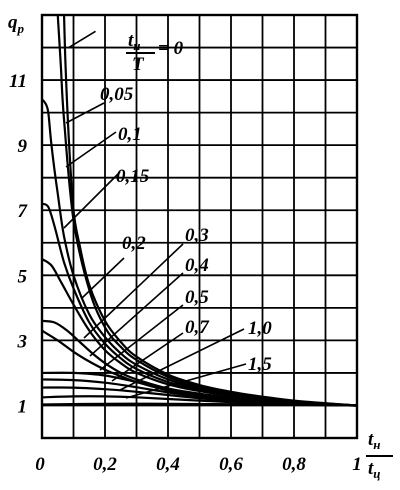  Describe the element at coordinates (16, 24) in the screenshot. I see `y-axis-label: qp` at that location.